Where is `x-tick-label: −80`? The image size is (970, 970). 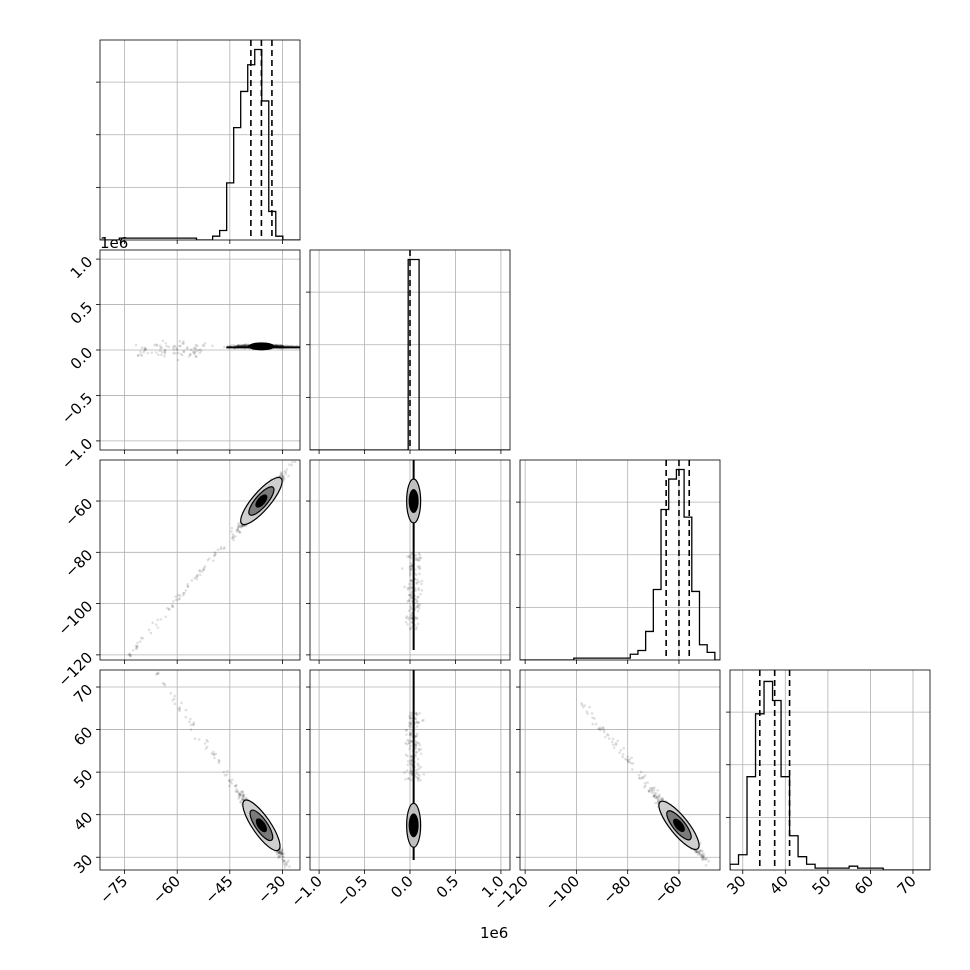
x-tick-label: −80 is located at coordinates (616, 889).